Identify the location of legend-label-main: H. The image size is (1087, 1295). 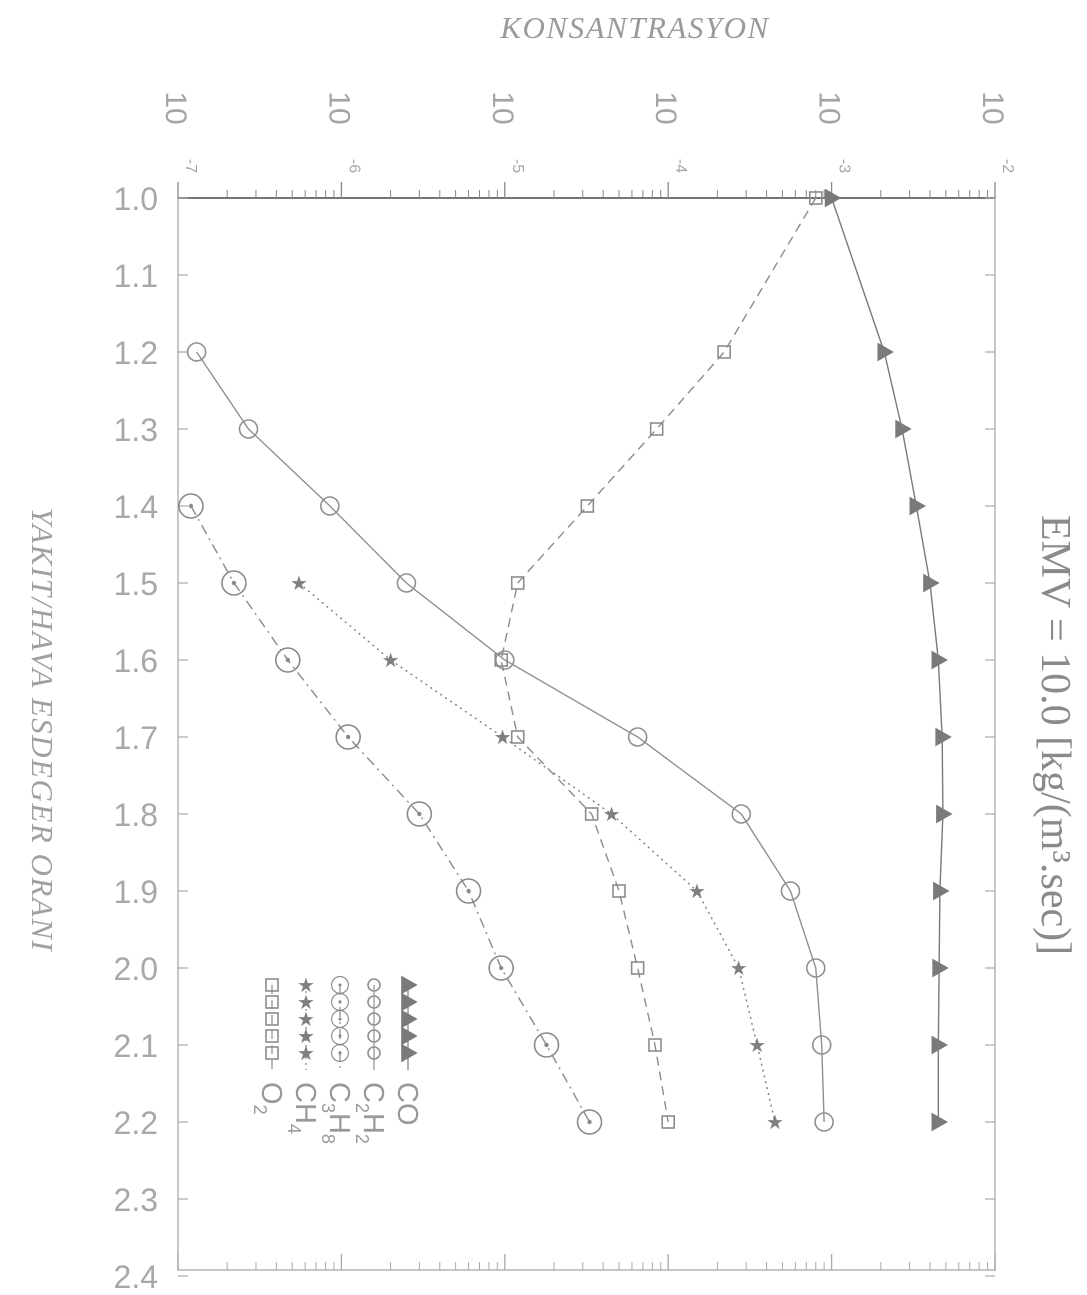
(373, 1123).